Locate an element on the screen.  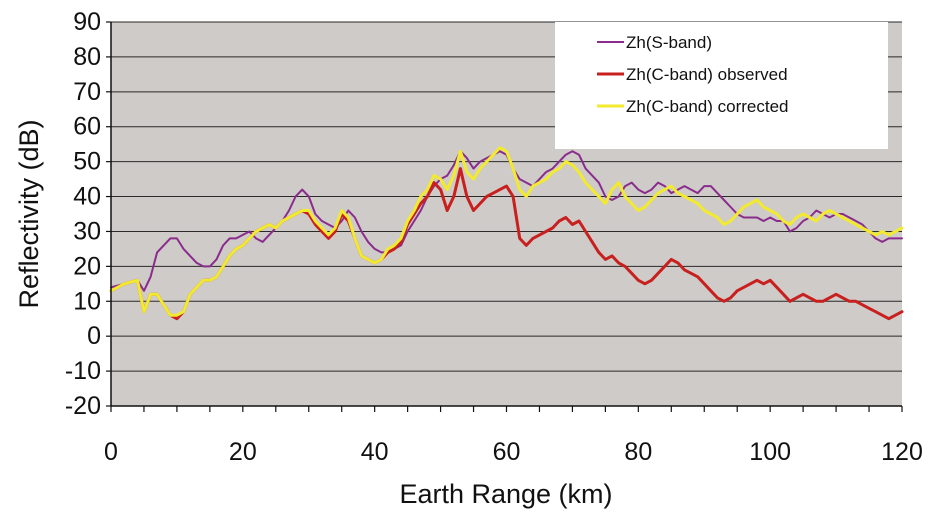
y-tick-label: 90 is located at coordinates (87, 22).